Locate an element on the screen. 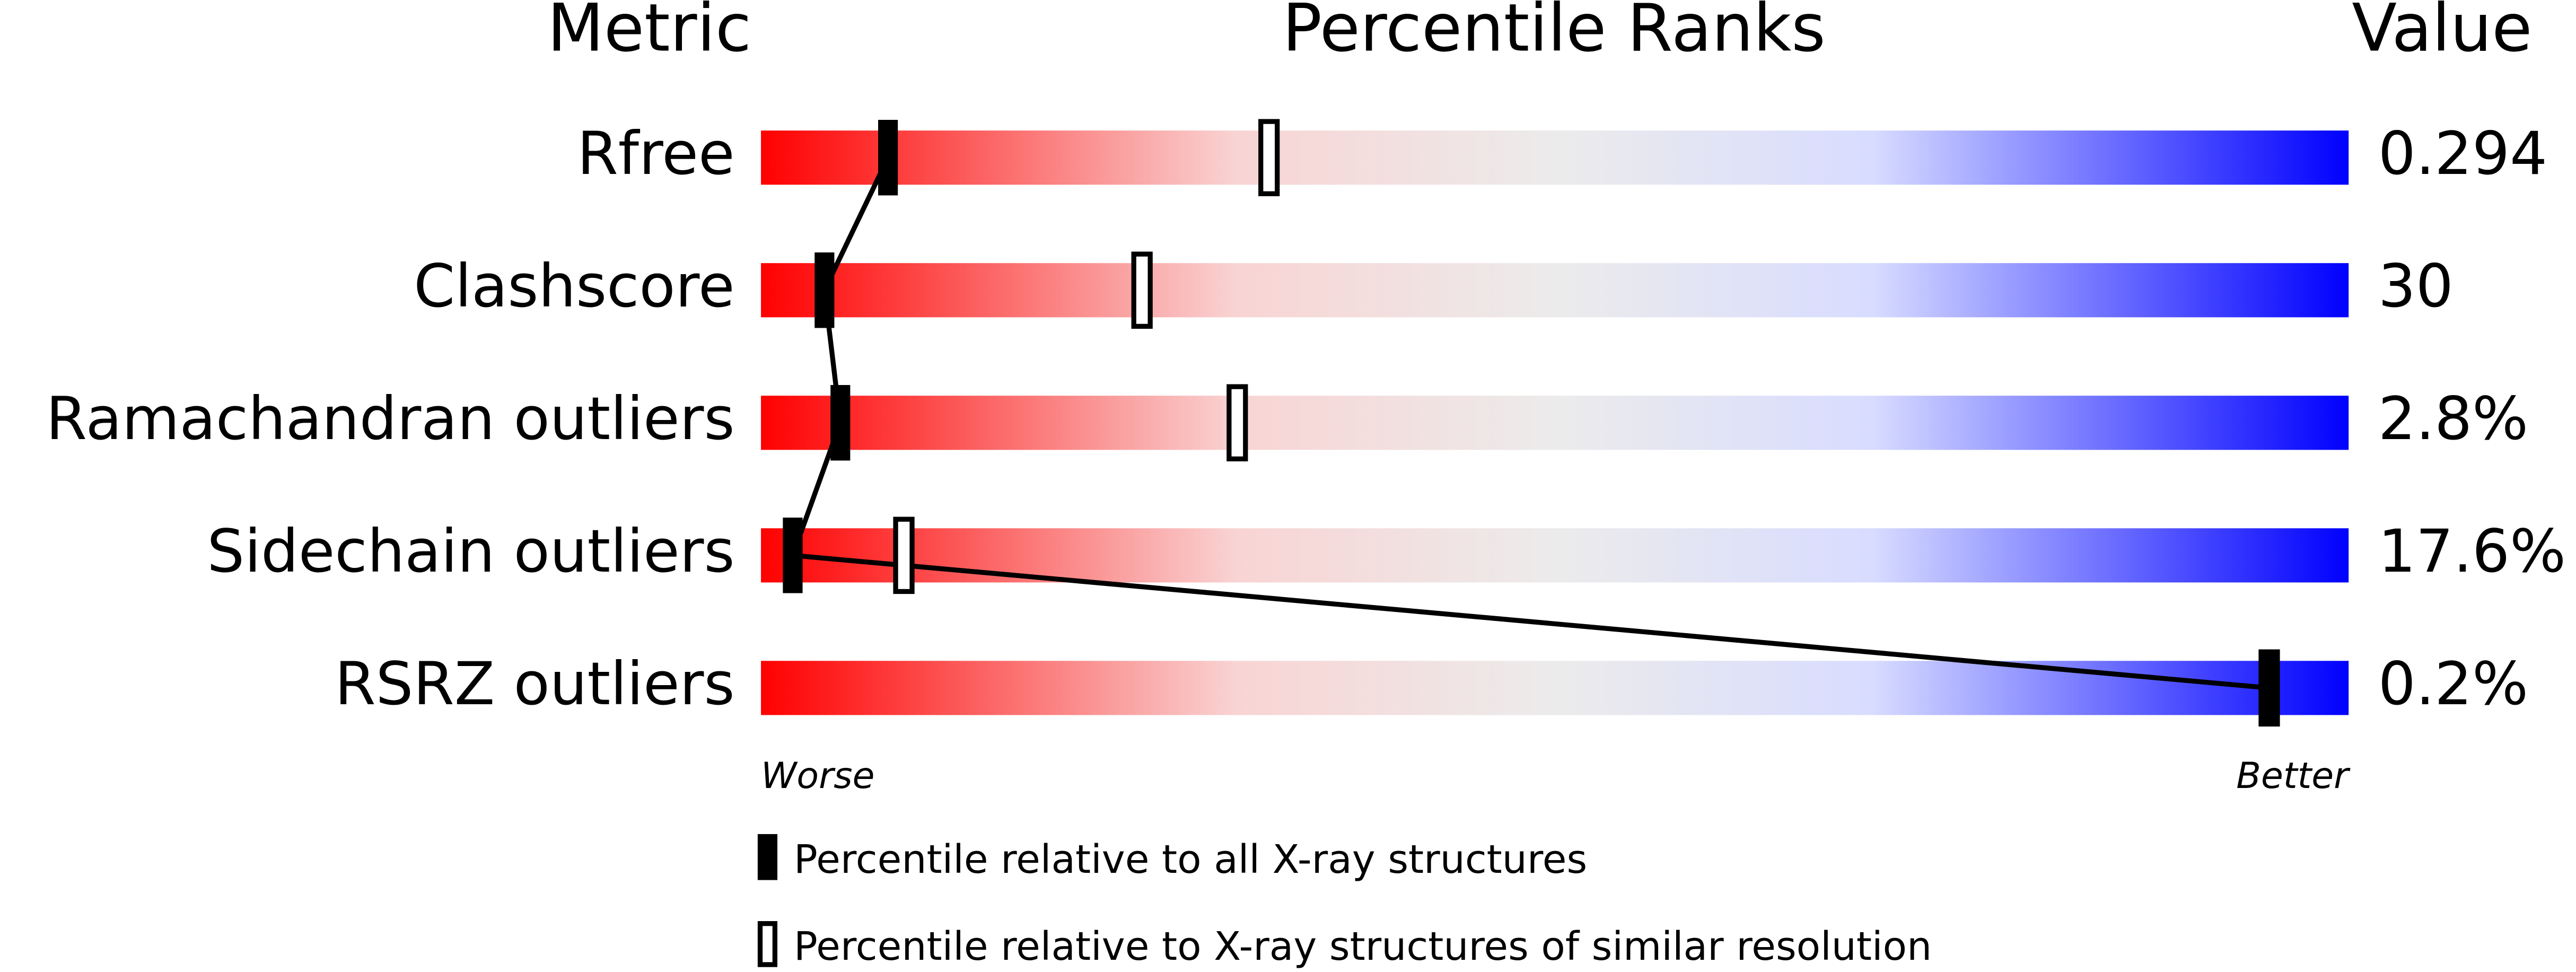  legend-swatch-filled is located at coordinates (767, 857).